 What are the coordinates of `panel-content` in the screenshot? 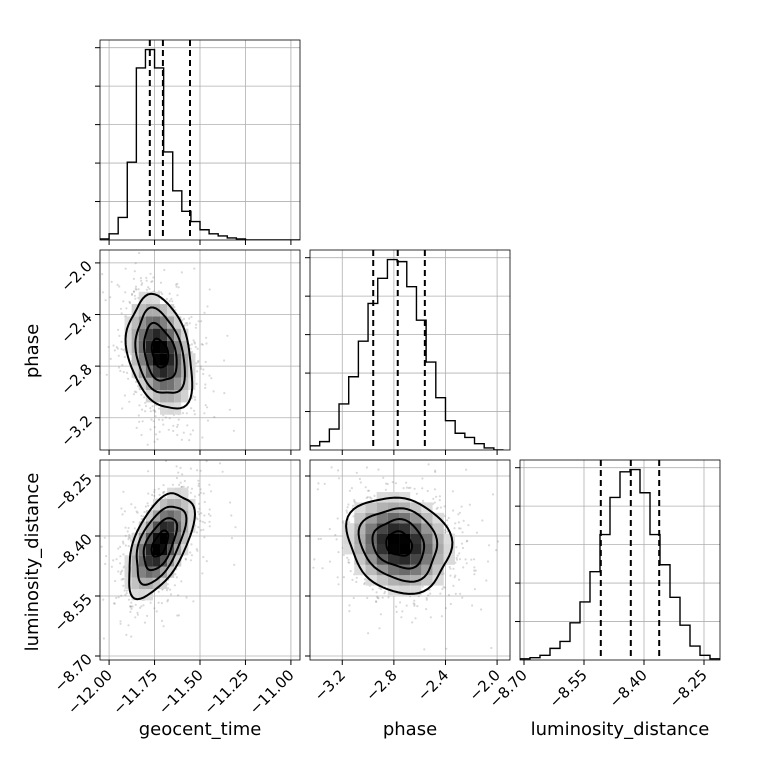 It's located at (200, 140).